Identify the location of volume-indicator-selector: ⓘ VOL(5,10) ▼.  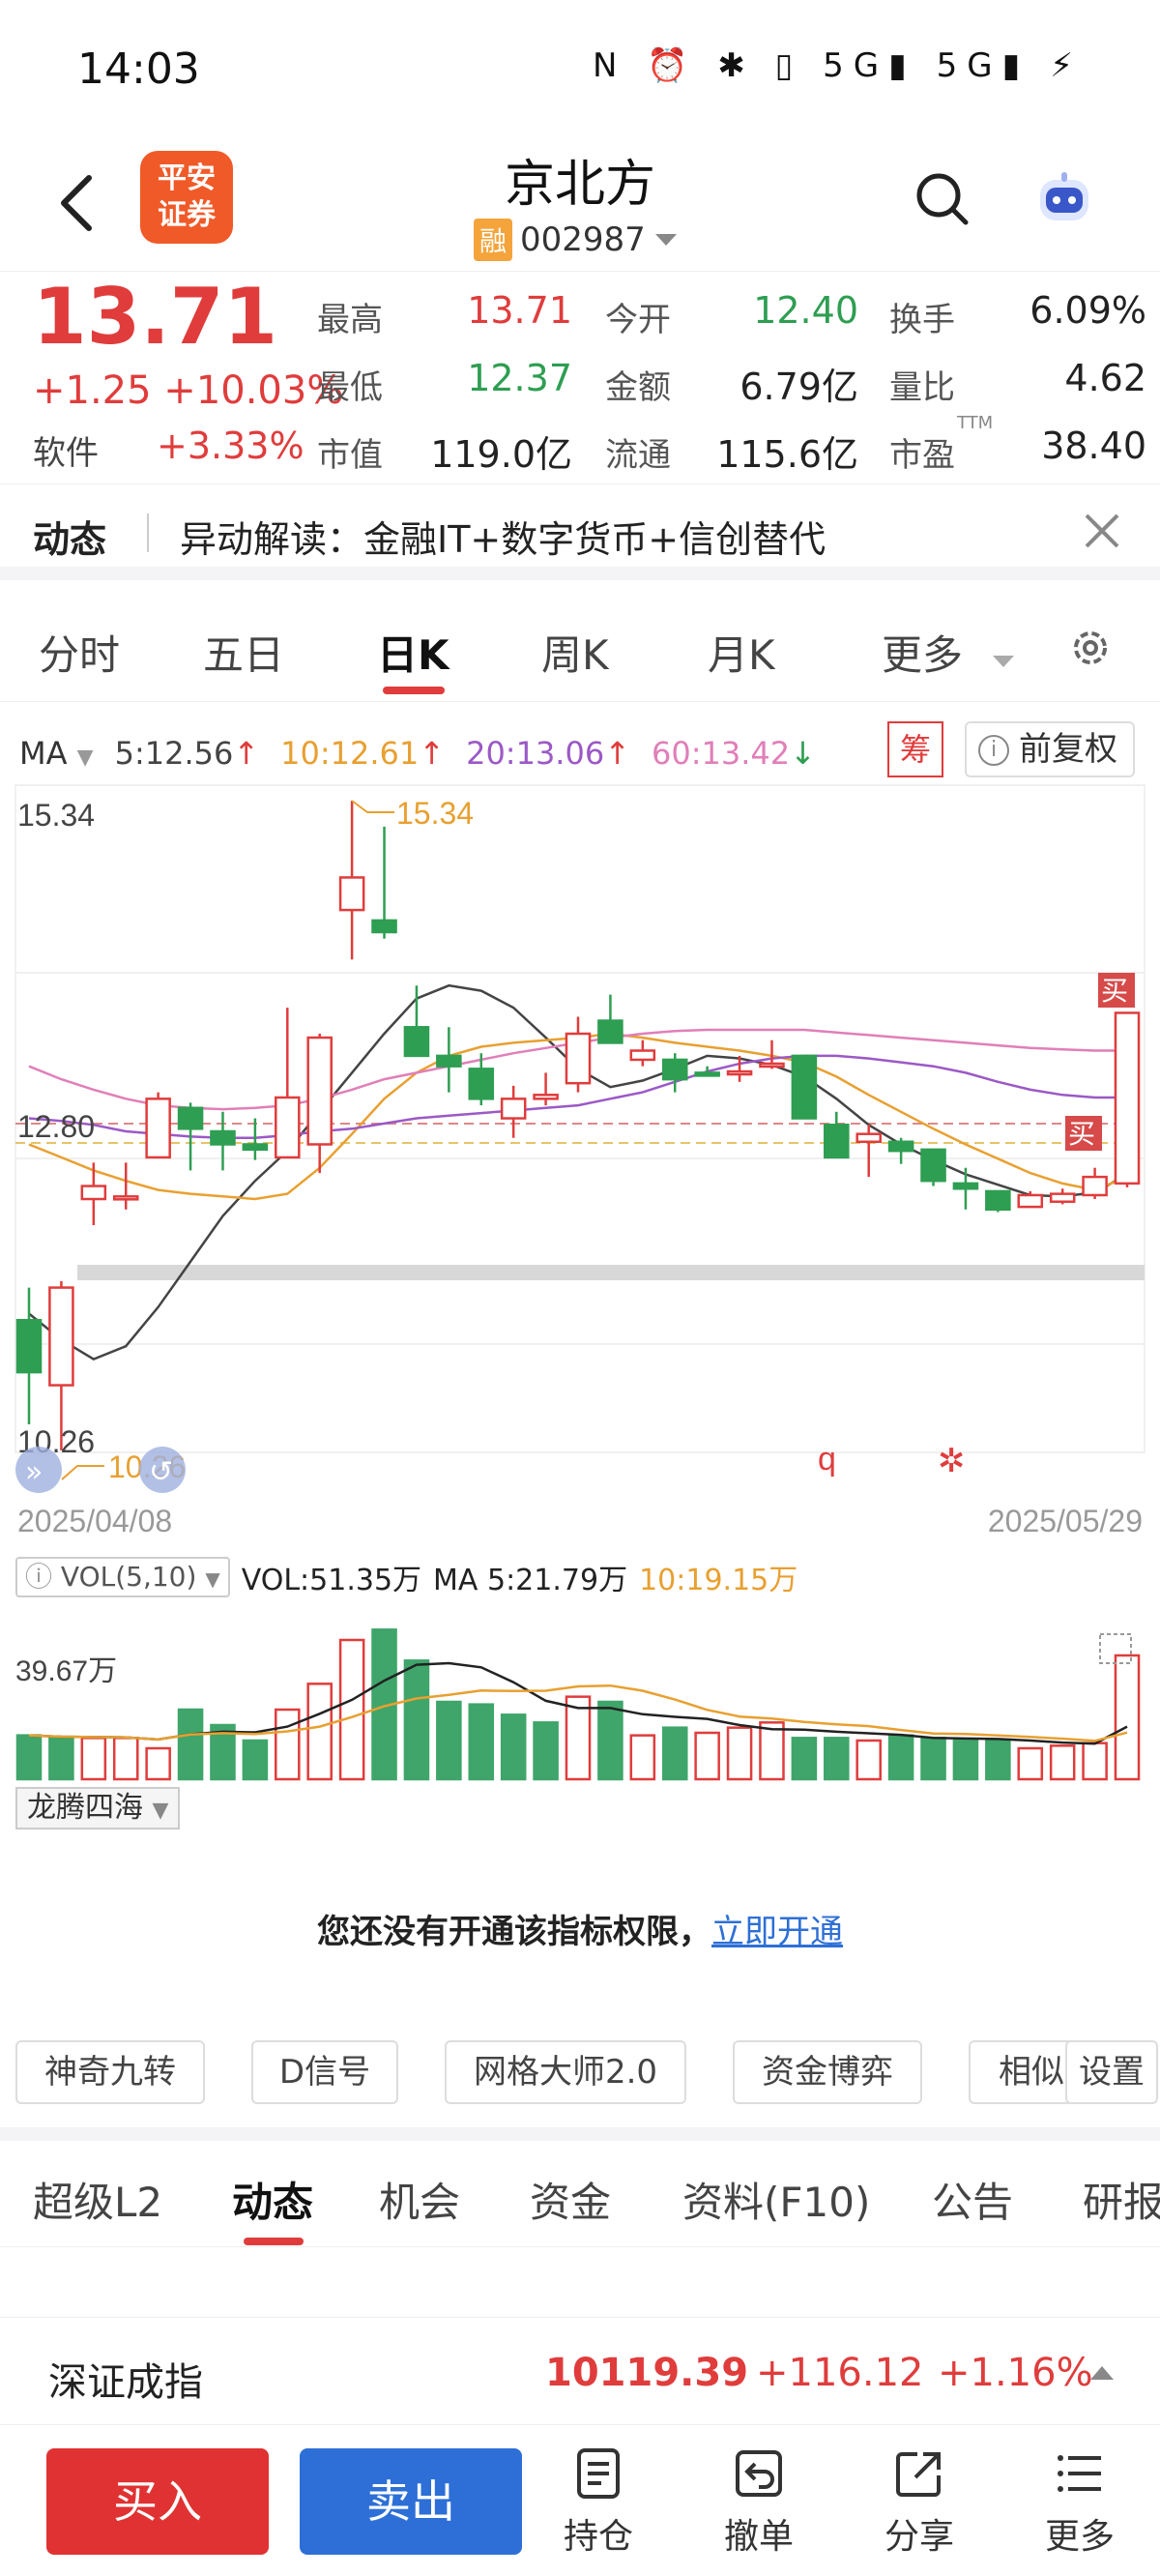
(123, 1577).